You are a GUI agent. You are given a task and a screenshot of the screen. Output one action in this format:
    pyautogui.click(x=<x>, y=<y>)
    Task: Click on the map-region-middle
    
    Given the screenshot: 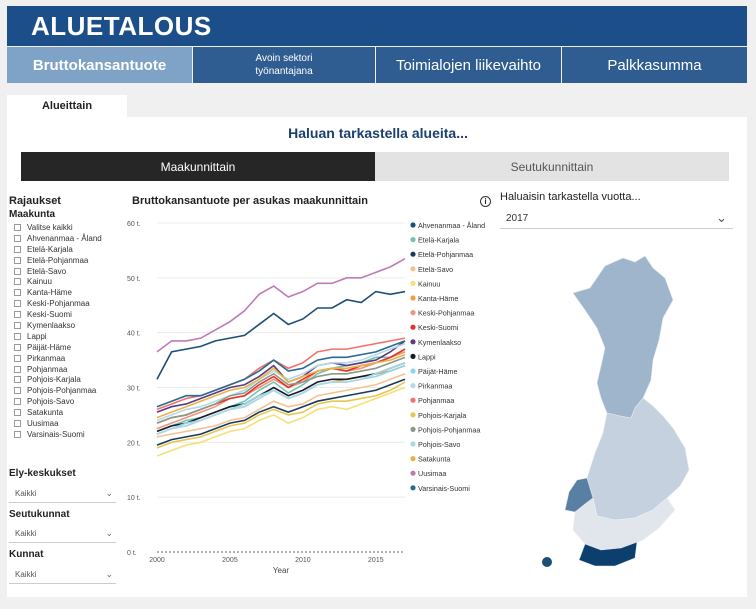 What is the action you would take?
    pyautogui.click(x=638, y=459)
    